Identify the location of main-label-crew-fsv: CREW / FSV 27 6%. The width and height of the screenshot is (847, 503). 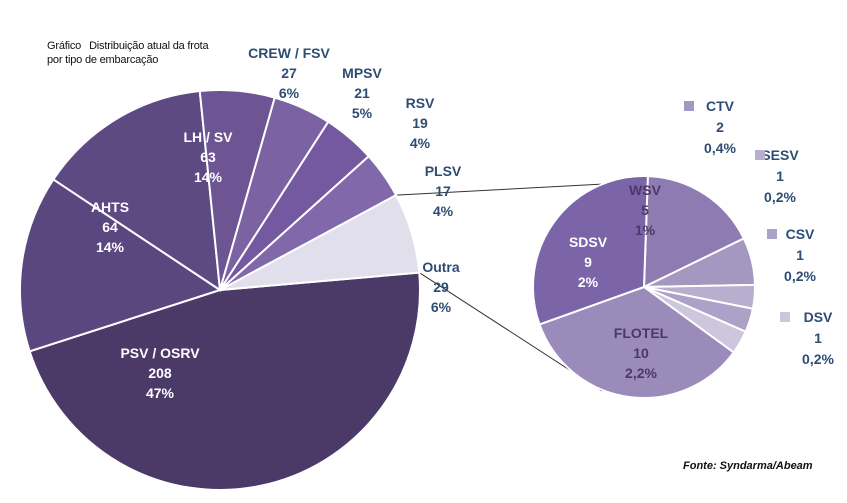
(289, 73).